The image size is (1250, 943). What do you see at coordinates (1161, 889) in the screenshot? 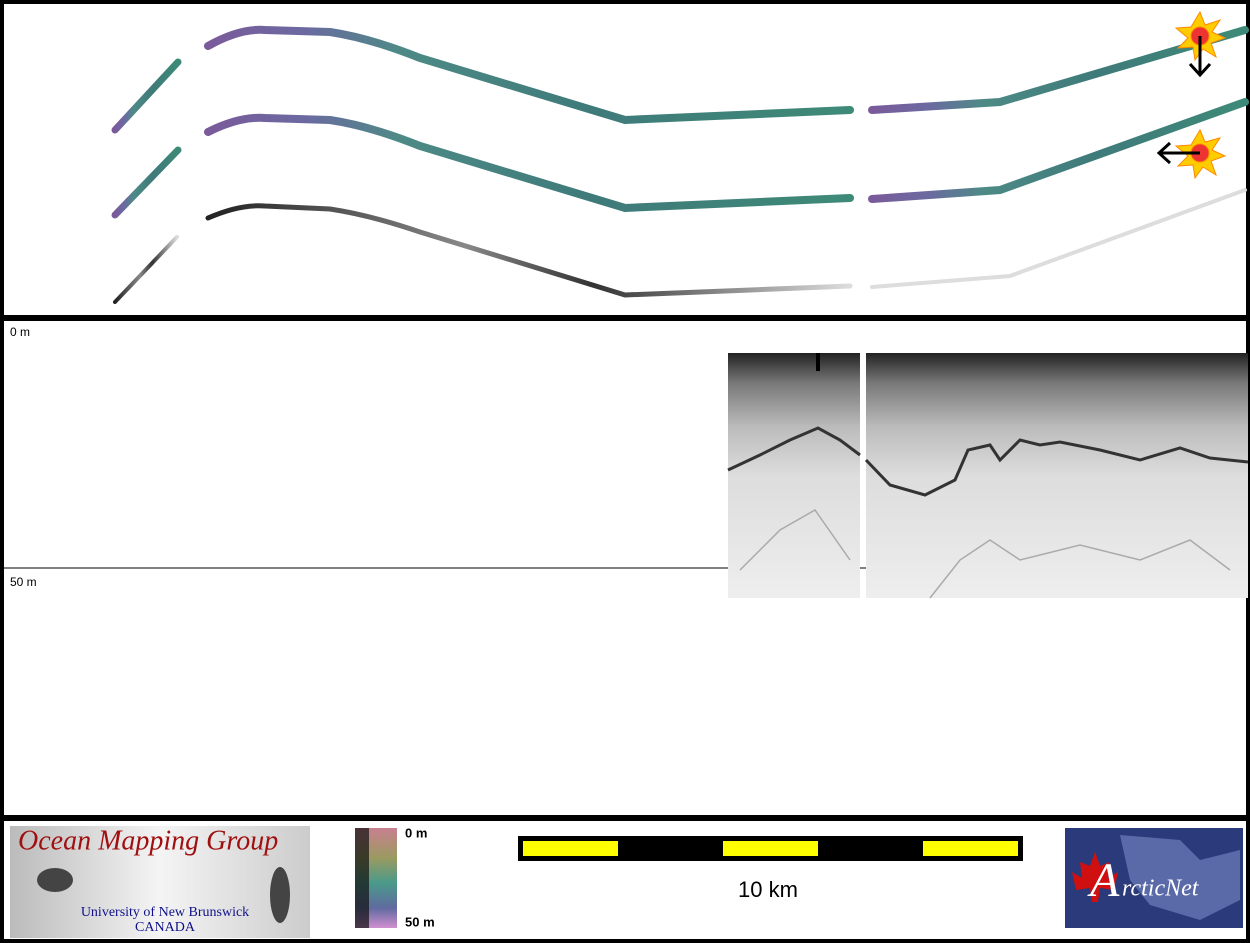
I see `logo-name: rcticNet` at bounding box center [1161, 889].